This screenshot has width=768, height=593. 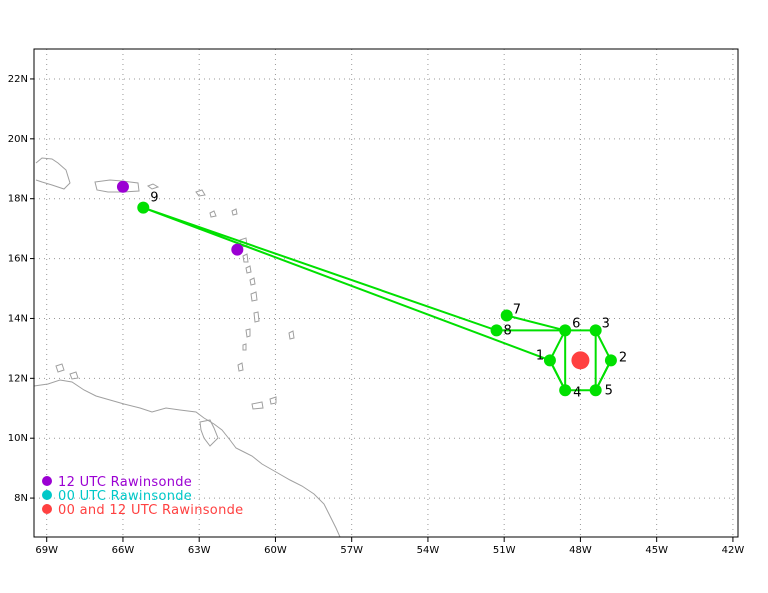 I want to click on lon-tick-label: 60W, so click(x=275, y=550).